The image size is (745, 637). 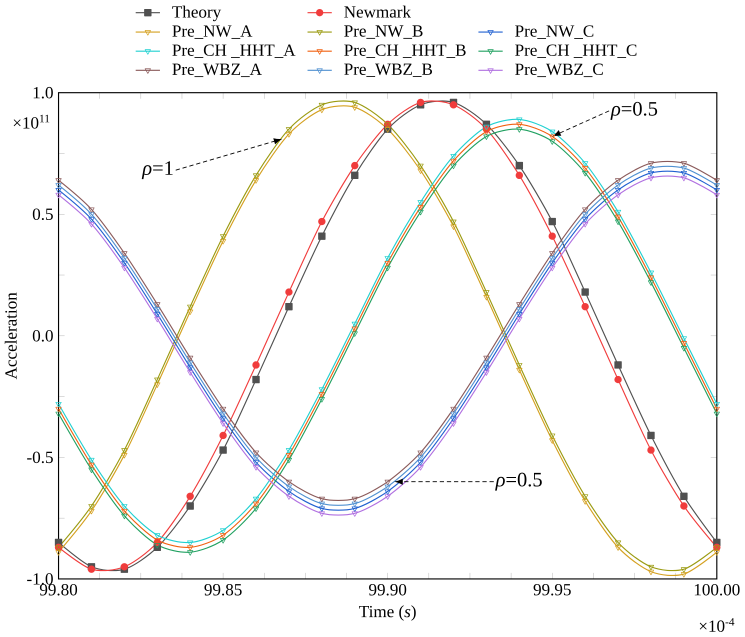 What do you see at coordinates (234, 51) in the screenshot?
I see `legend-label: Pre_CH _HHT_A` at bounding box center [234, 51].